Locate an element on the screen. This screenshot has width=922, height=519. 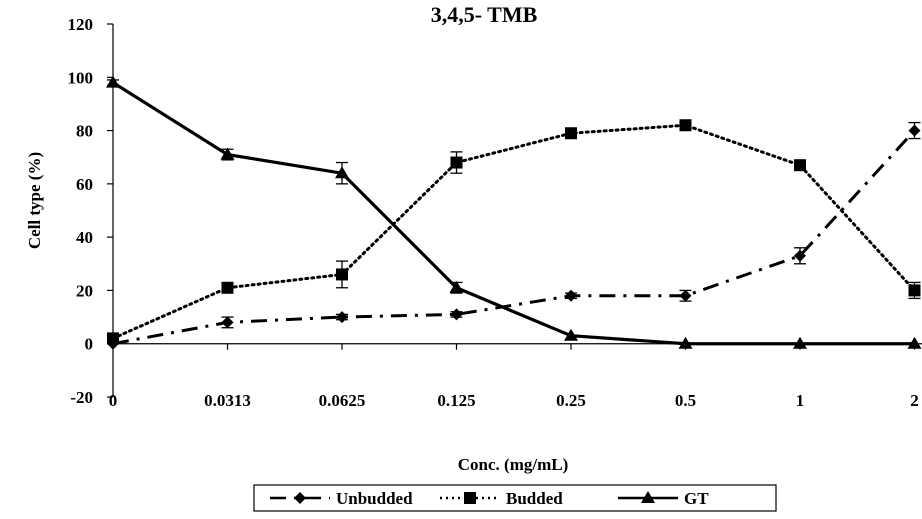
x-tick-label: 0.0625 is located at coordinates (342, 400).